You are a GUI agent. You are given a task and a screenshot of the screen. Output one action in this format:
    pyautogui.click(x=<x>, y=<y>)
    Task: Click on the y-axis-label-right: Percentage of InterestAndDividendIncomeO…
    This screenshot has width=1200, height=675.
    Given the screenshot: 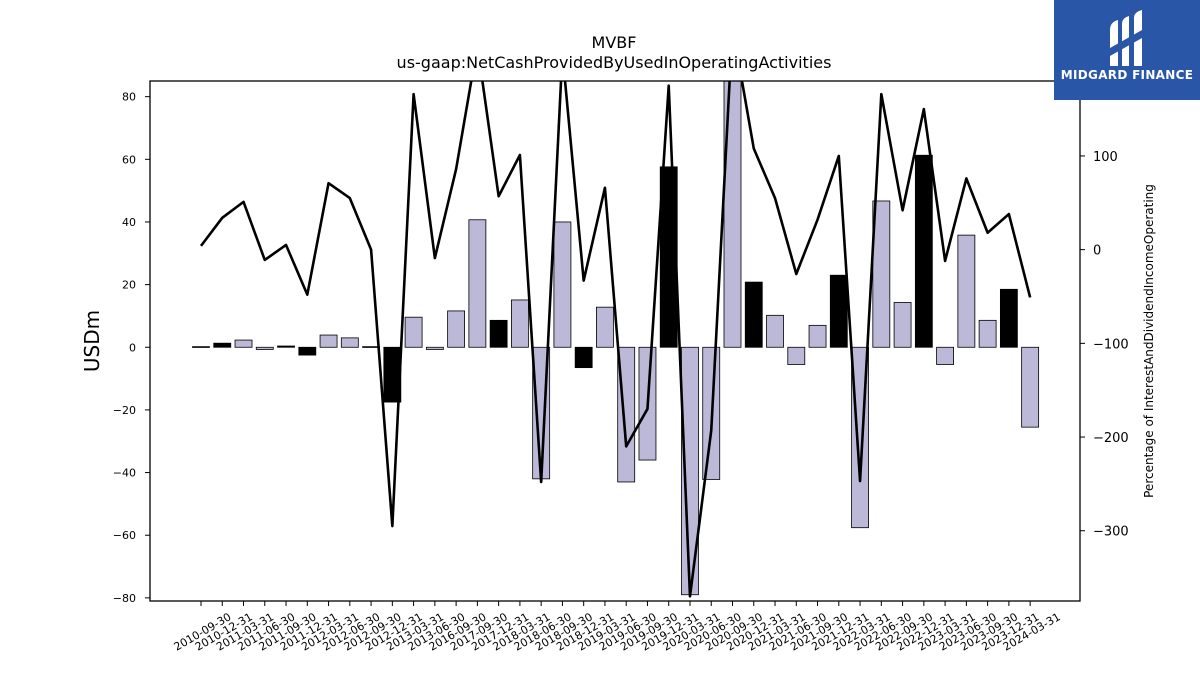 What is the action you would take?
    pyautogui.click(x=1149, y=341)
    